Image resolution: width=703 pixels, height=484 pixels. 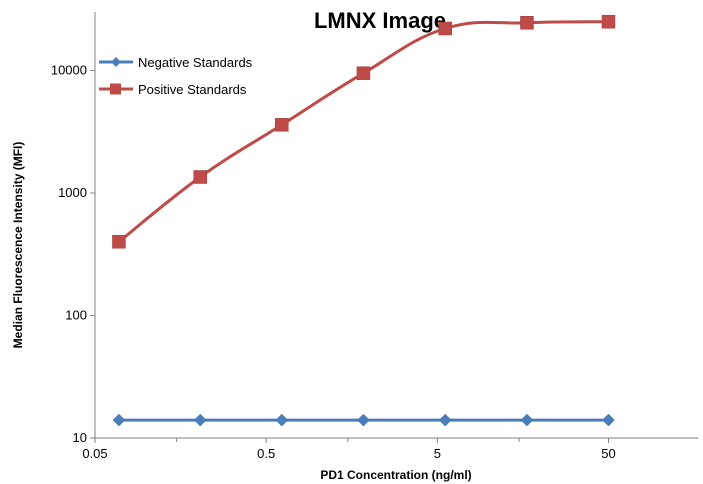 I want to click on legend-item: Negative Standards, so click(x=176, y=62).